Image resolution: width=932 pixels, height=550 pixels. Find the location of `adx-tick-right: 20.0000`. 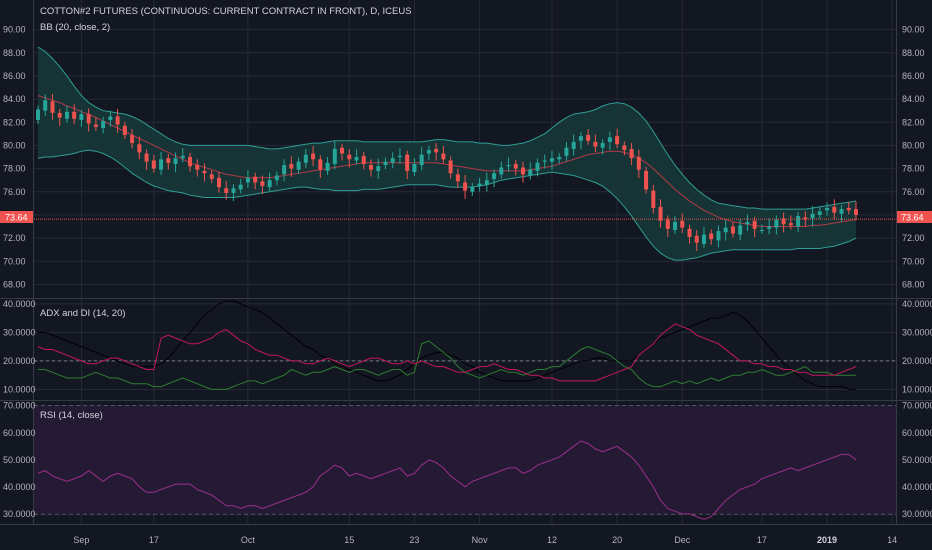

adx-tick-right: 20.0000 is located at coordinates (917, 361).